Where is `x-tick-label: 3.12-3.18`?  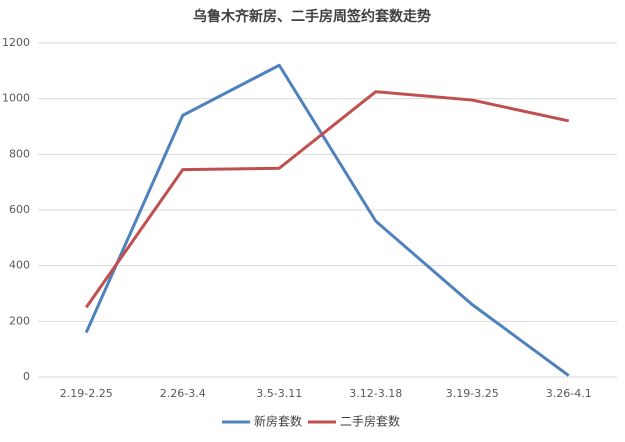
x-tick-label: 3.12-3.18 is located at coordinates (375, 393).